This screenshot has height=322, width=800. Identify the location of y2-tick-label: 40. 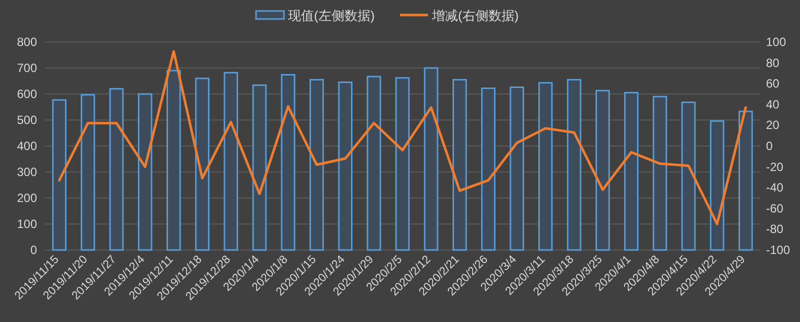
(773, 104).